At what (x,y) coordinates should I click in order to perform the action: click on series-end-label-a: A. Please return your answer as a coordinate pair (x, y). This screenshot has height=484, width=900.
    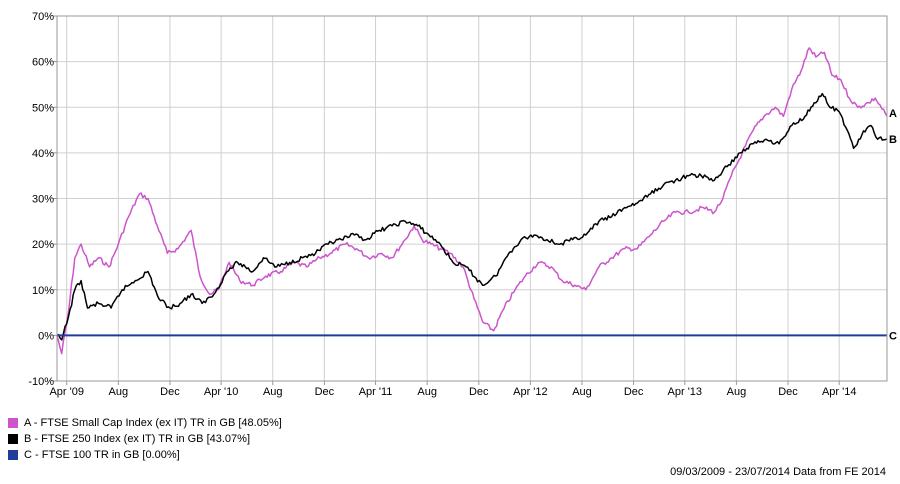
    Looking at the image, I should click on (893, 114).